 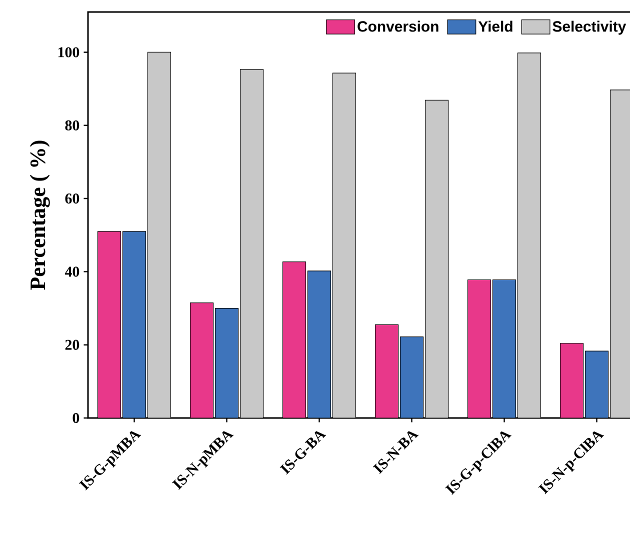 I want to click on y-axis-title: Percentage ( %), so click(x=40, y=215).